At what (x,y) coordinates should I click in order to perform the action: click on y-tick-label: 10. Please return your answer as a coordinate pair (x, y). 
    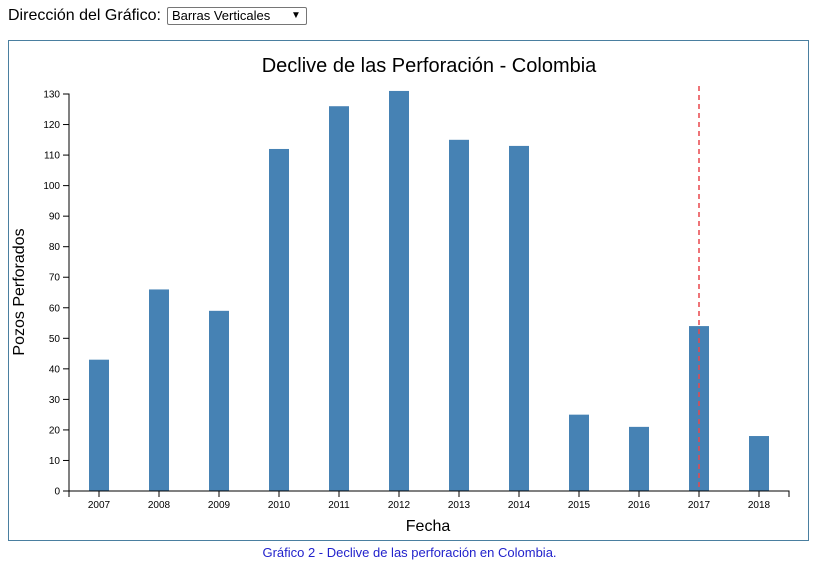
    Looking at the image, I should click on (55, 461).